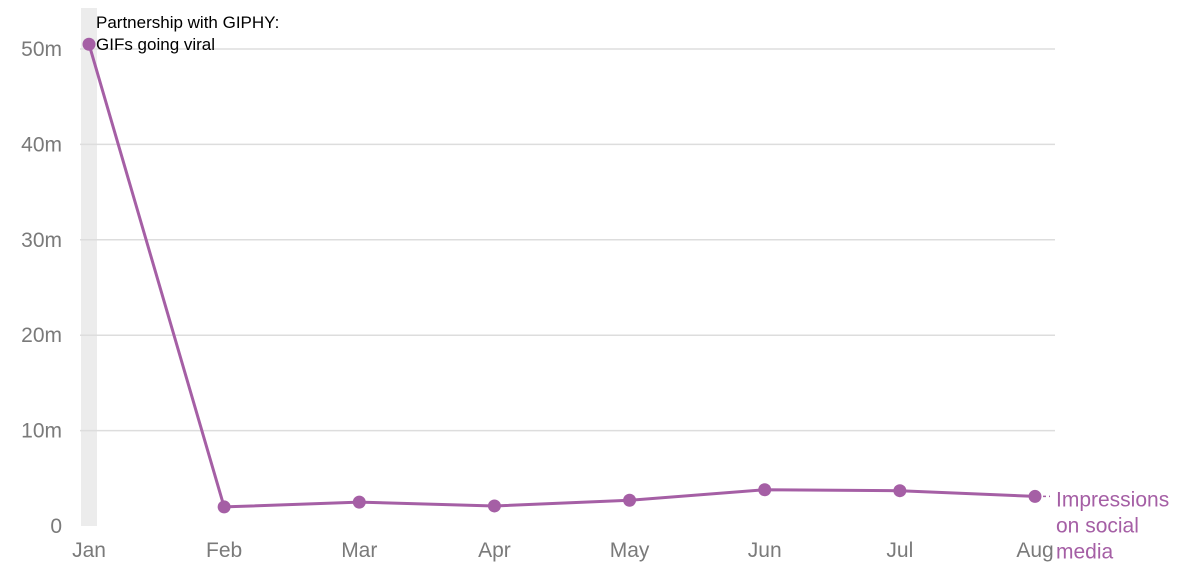 The width and height of the screenshot is (1204, 585). Describe the element at coordinates (187, 22) in the screenshot. I see `annotation-line: Partnership with GIPHY:` at that location.